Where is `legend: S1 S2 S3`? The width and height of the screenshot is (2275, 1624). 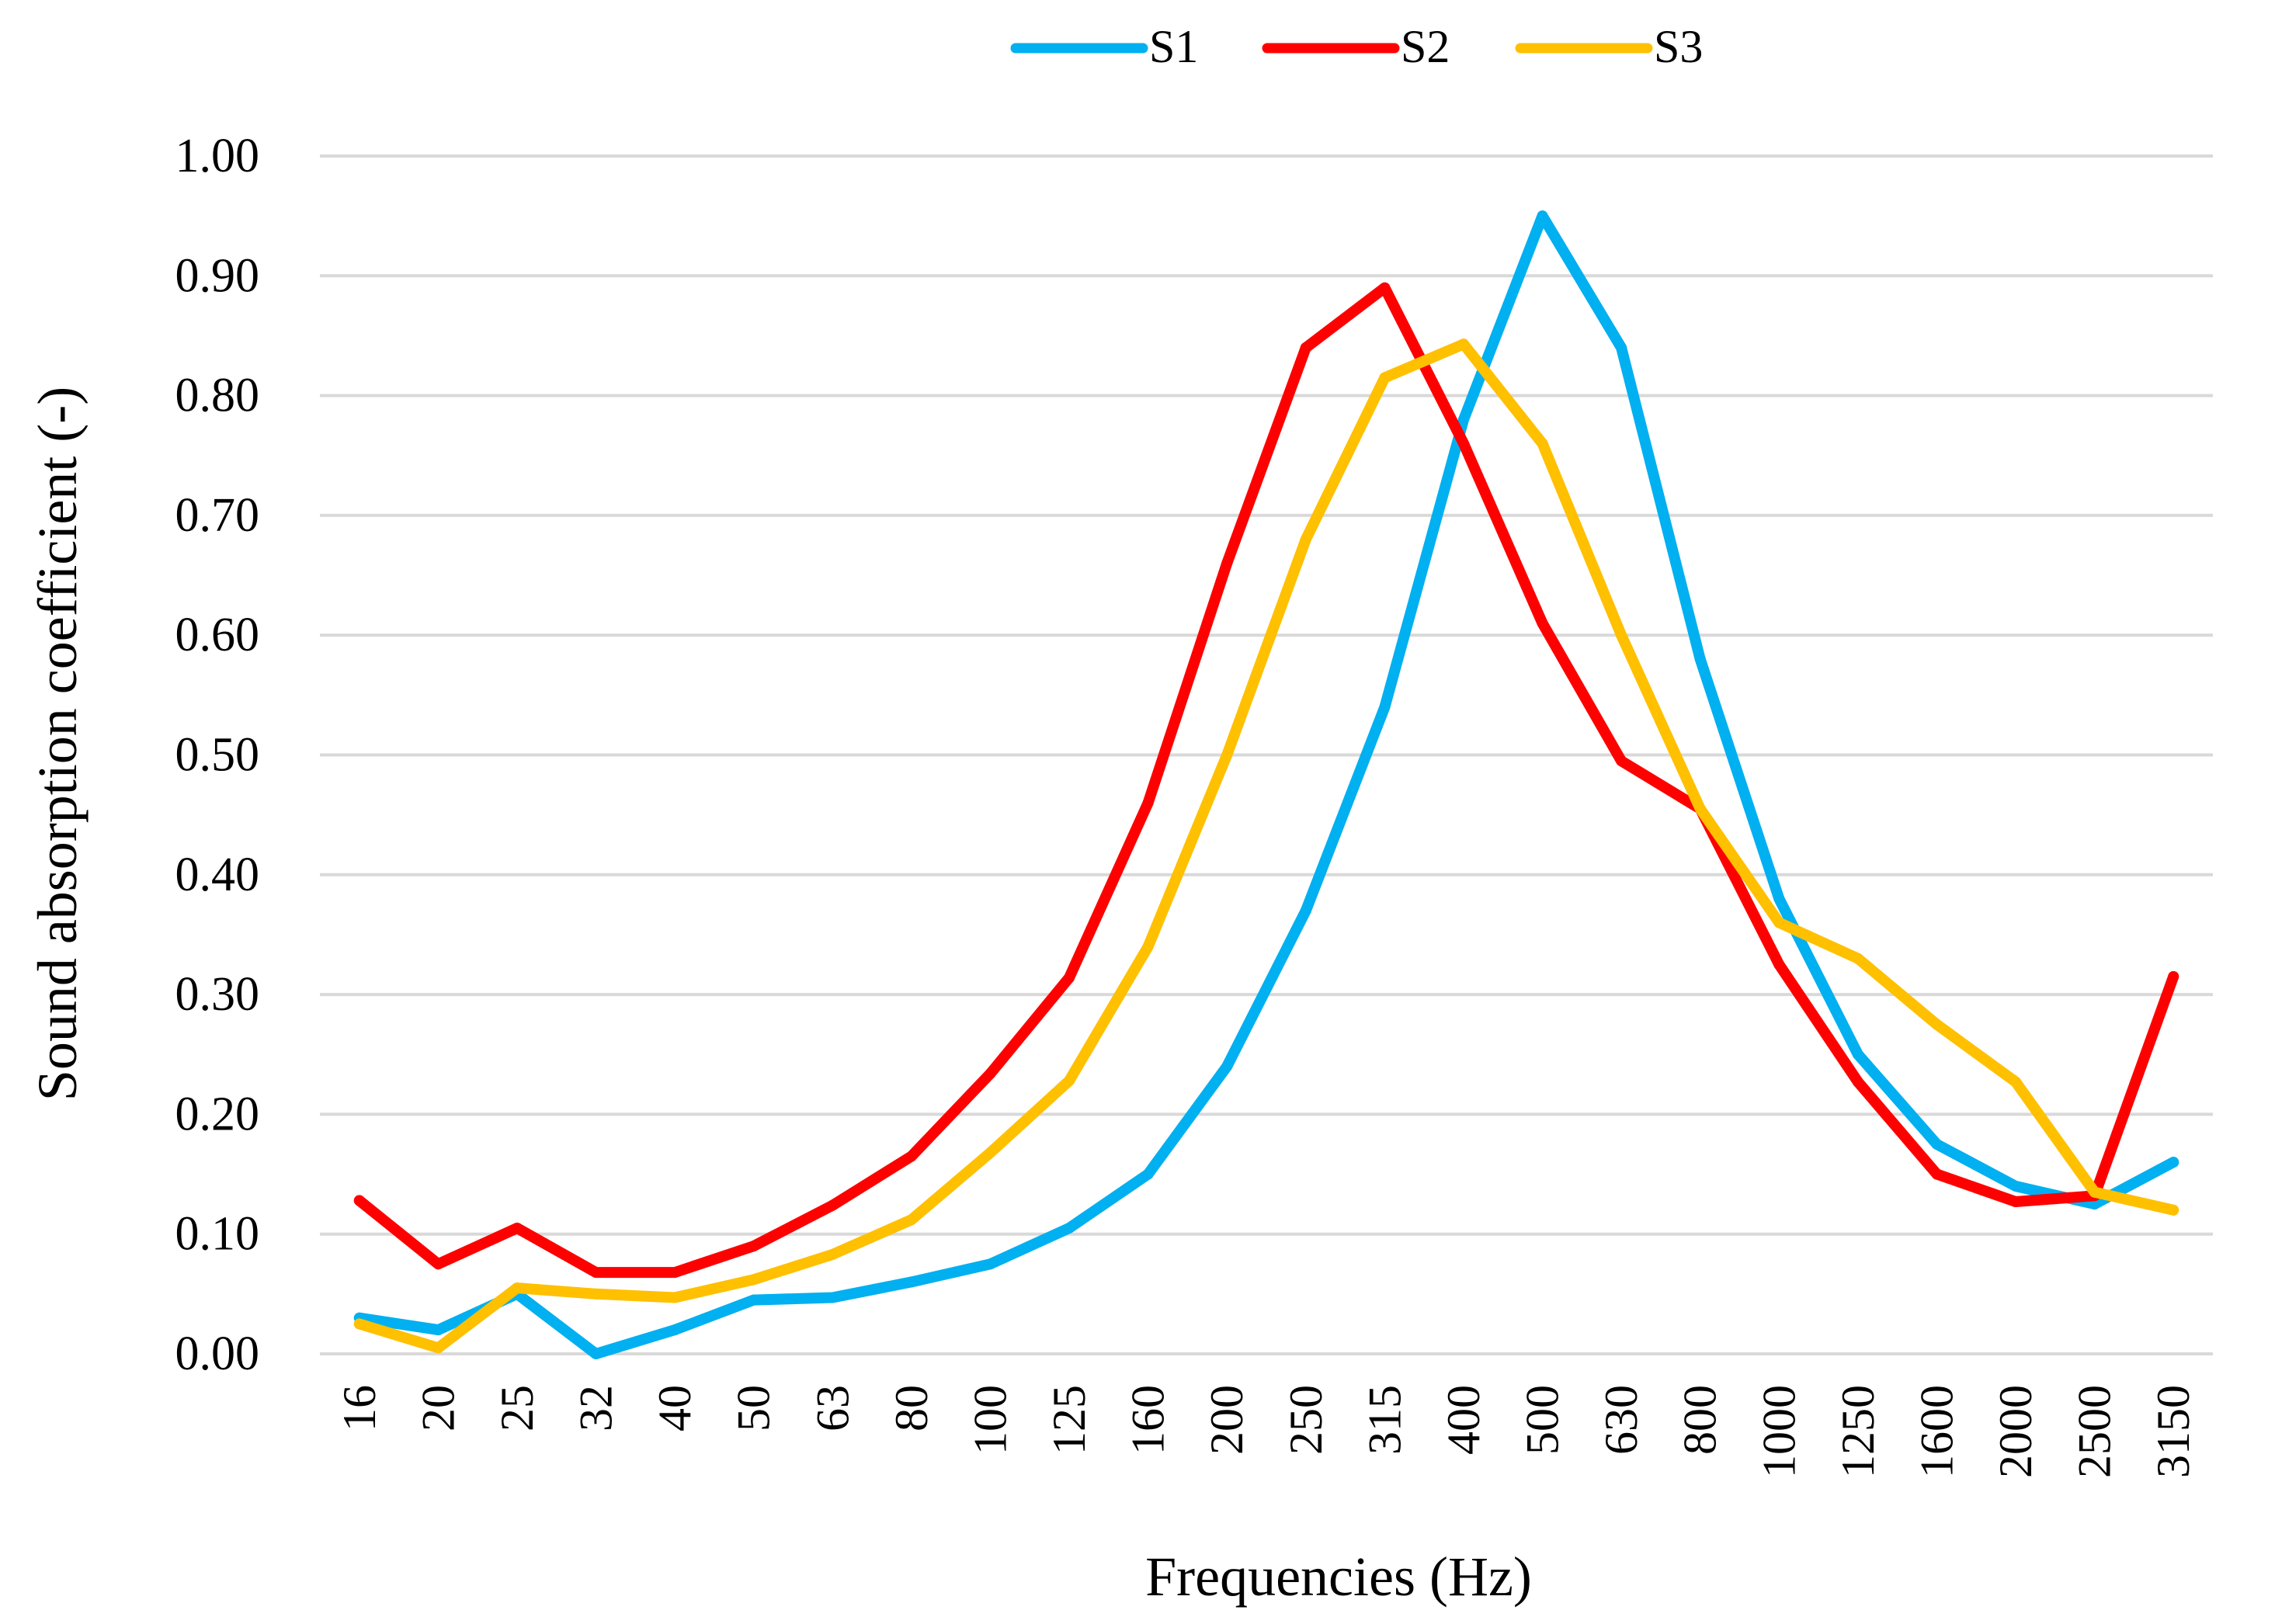 legend: S1 S2 S3 is located at coordinates (1357, 46).